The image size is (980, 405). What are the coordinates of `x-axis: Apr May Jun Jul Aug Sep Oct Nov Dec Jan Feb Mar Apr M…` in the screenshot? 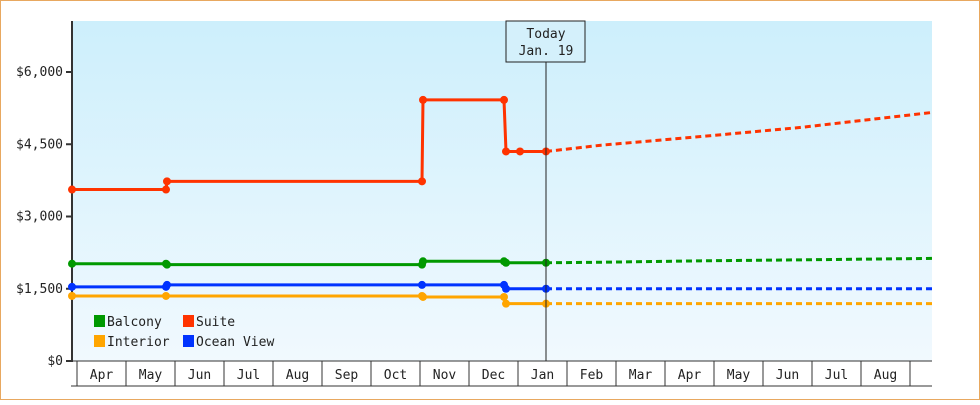 It's located at (501, 373).